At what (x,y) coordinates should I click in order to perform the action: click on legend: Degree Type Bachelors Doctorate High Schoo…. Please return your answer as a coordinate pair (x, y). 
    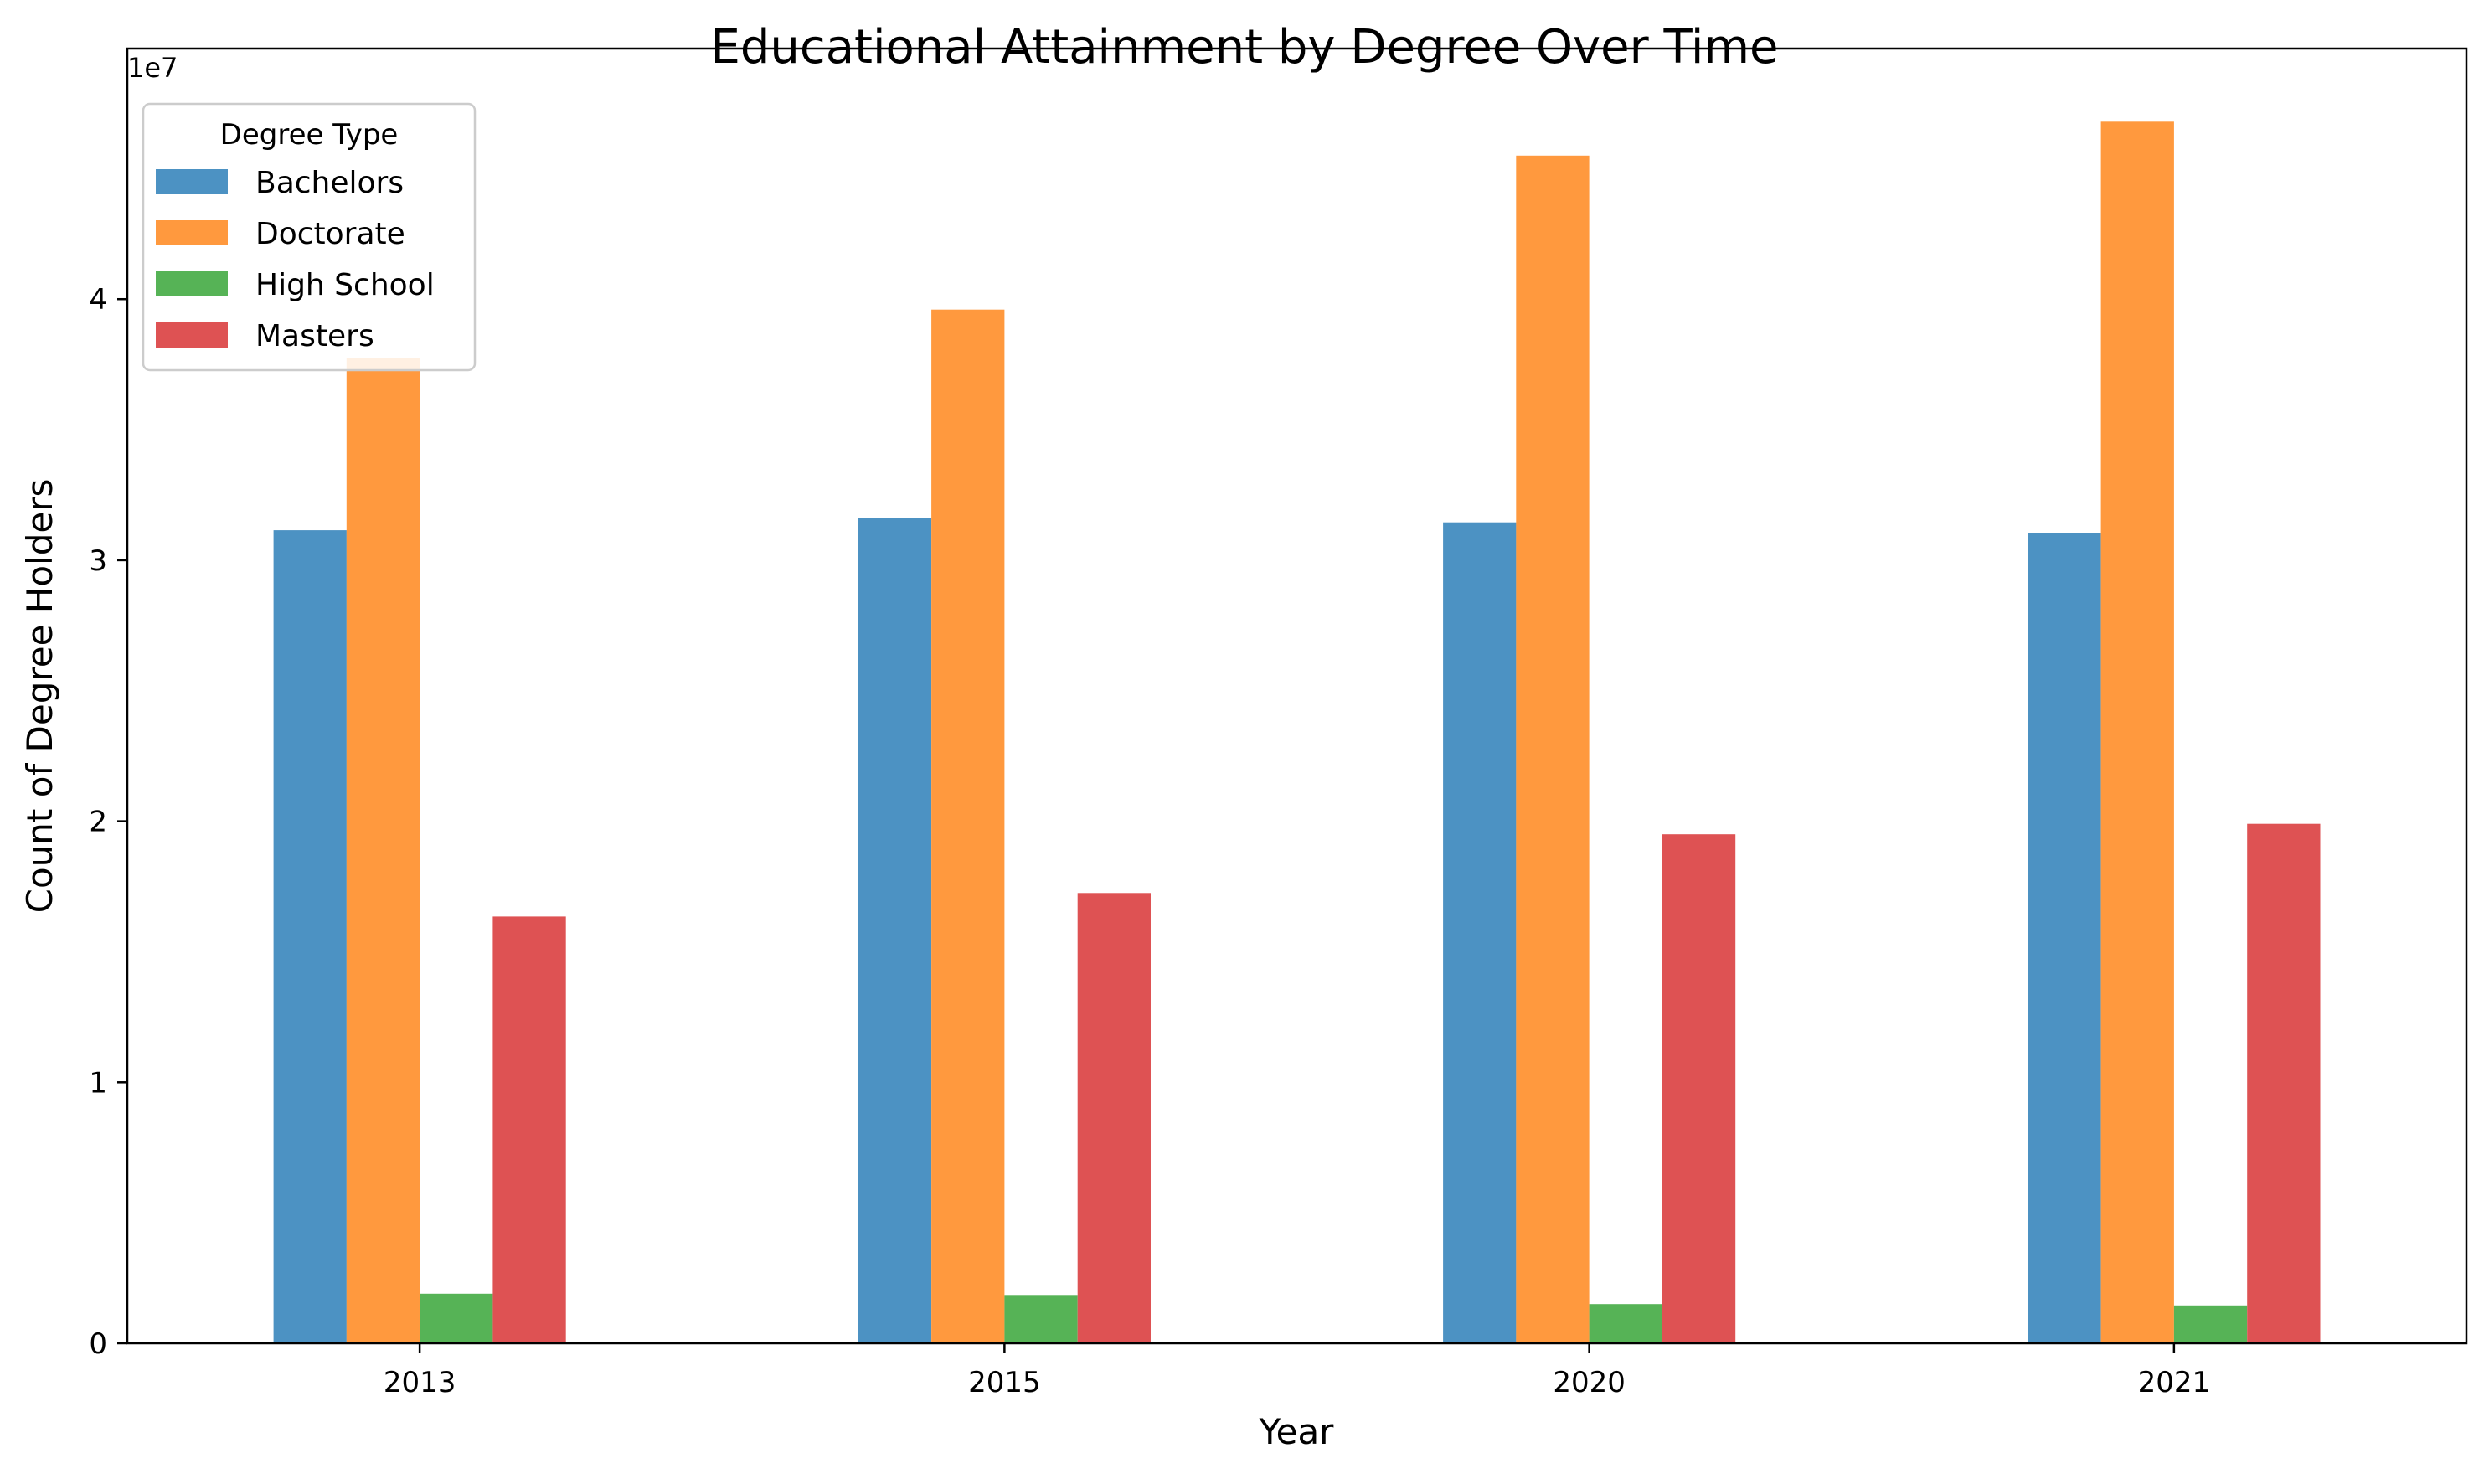
    Looking at the image, I should click on (309, 237).